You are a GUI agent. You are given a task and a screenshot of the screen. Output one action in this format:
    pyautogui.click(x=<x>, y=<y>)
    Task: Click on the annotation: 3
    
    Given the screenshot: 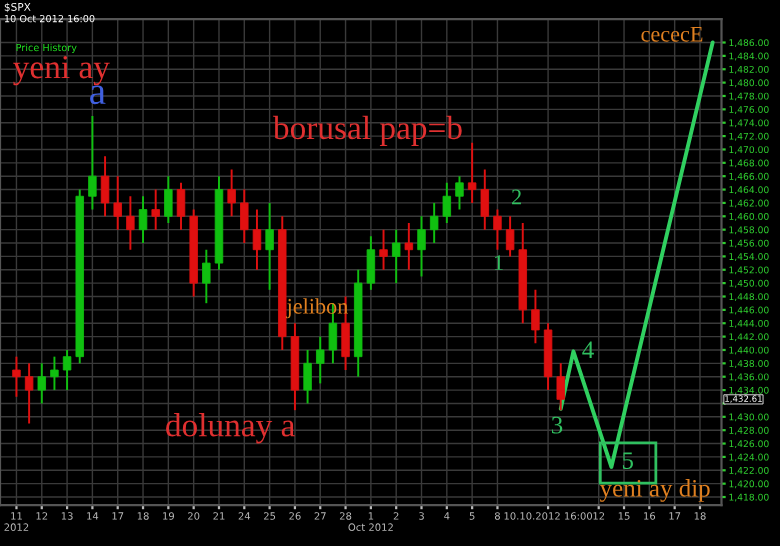 What is the action you would take?
    pyautogui.click(x=557, y=425)
    